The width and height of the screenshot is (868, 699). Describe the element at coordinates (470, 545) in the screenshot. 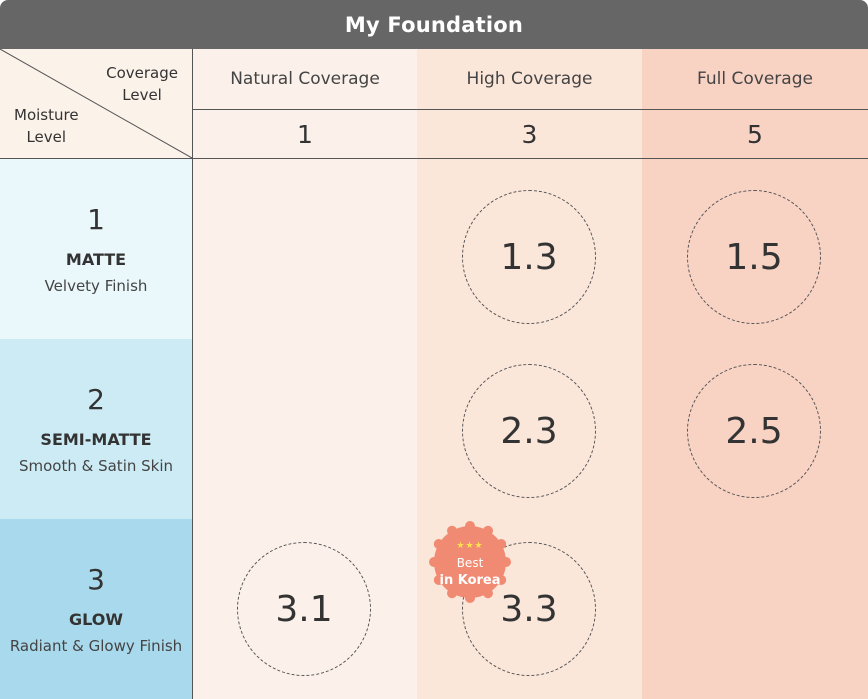

I see `badge-stars-icon: ★★★` at that location.